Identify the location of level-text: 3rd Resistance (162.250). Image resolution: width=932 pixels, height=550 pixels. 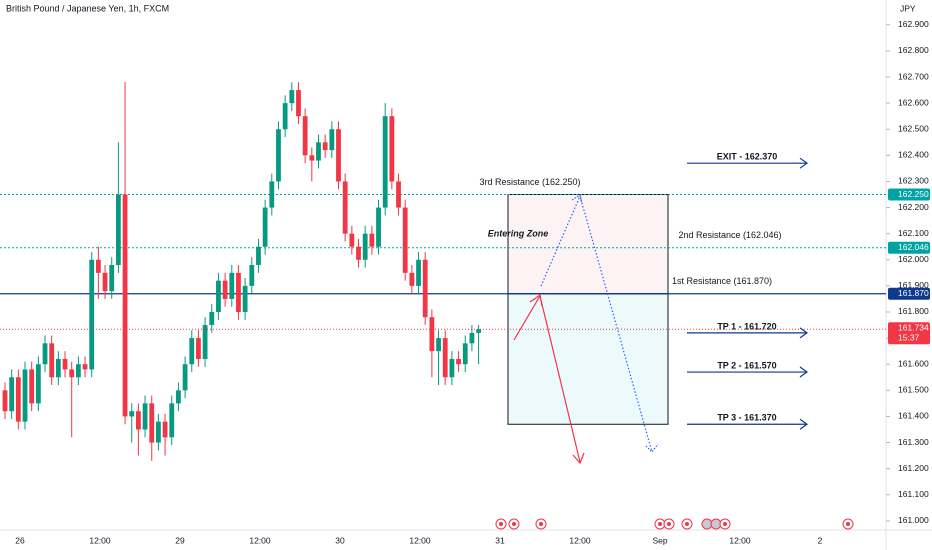
(529, 182).